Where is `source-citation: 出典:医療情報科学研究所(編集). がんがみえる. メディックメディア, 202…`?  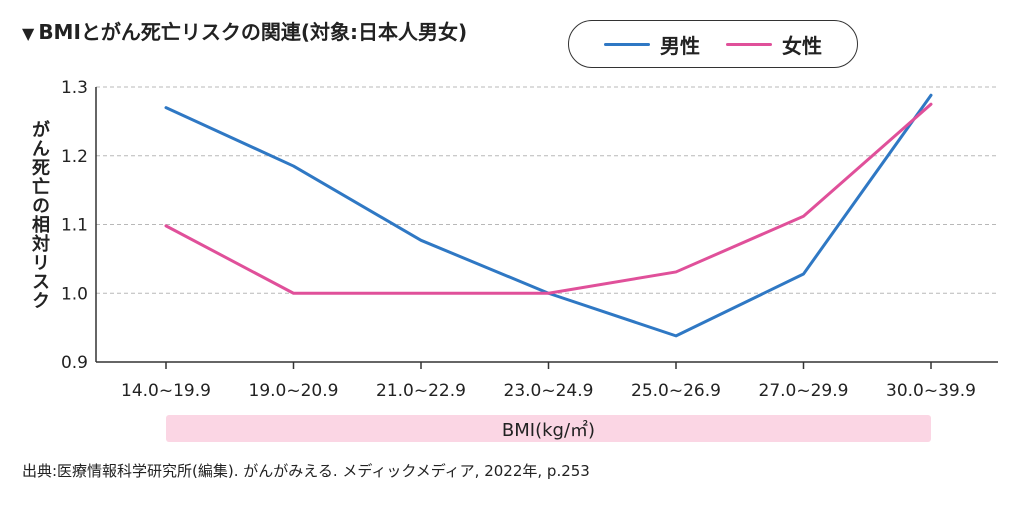 source-citation: 出典:医療情報科学研究所(編集). がんがみえる. メディックメディア, 202… is located at coordinates (306, 471).